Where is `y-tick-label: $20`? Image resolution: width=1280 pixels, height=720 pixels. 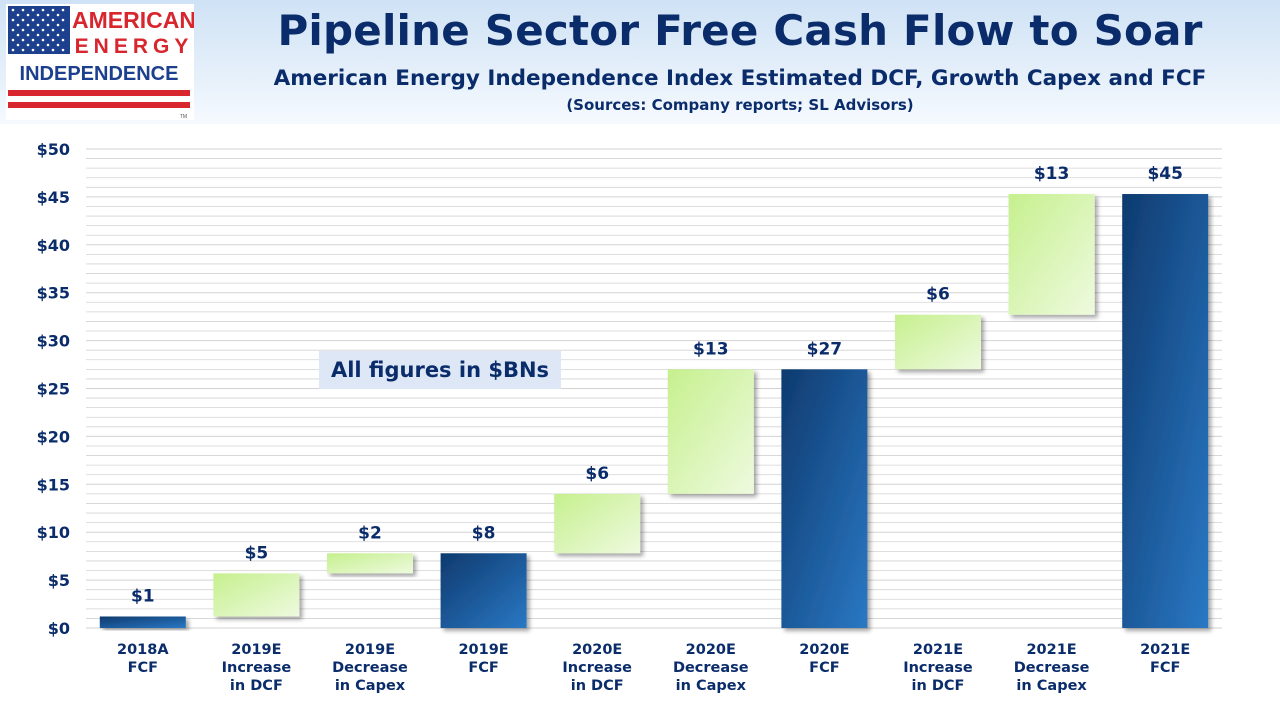 y-tick-label: $20 is located at coordinates (53, 436).